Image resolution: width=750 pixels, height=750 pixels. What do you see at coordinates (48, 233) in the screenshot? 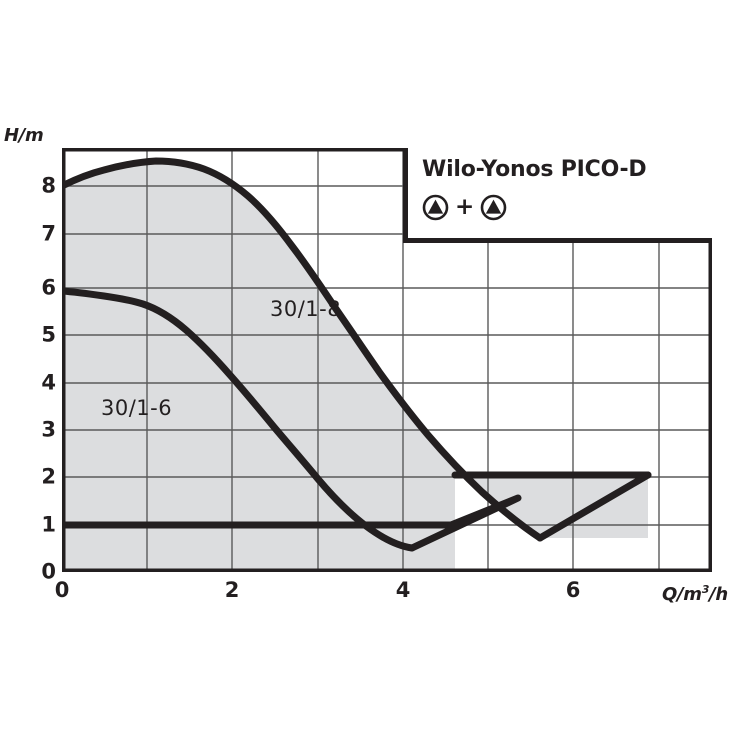
I see `y-tick-7: 7` at bounding box center [48, 233].